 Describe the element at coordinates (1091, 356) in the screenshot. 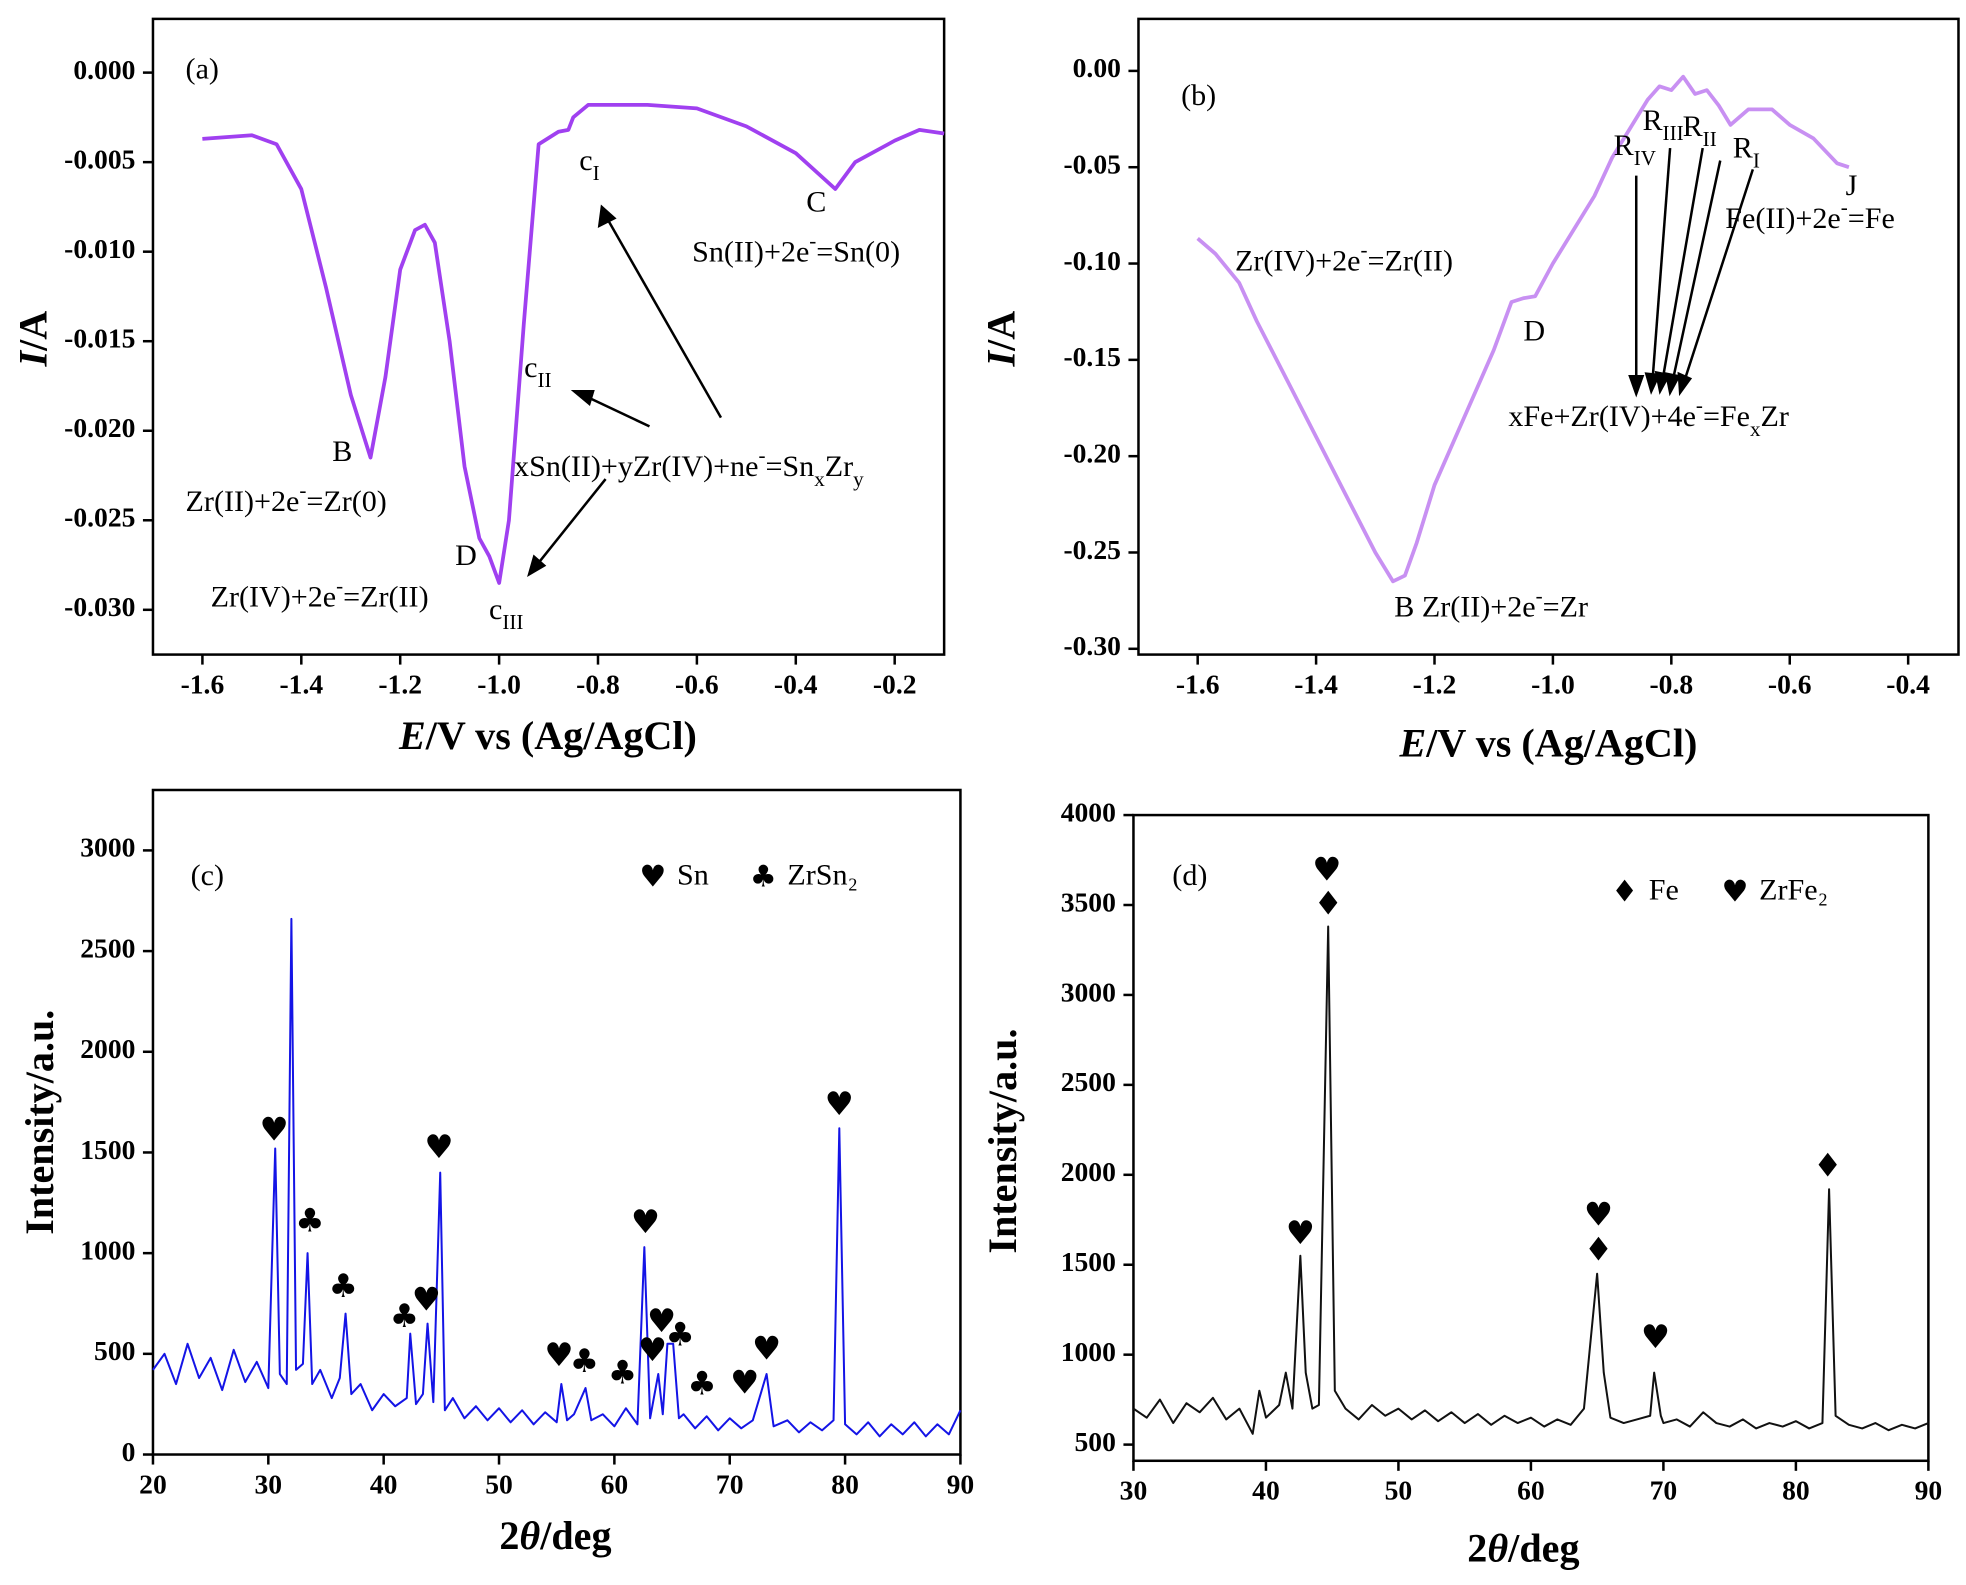

I see `y-tick-label: -0.15` at that location.